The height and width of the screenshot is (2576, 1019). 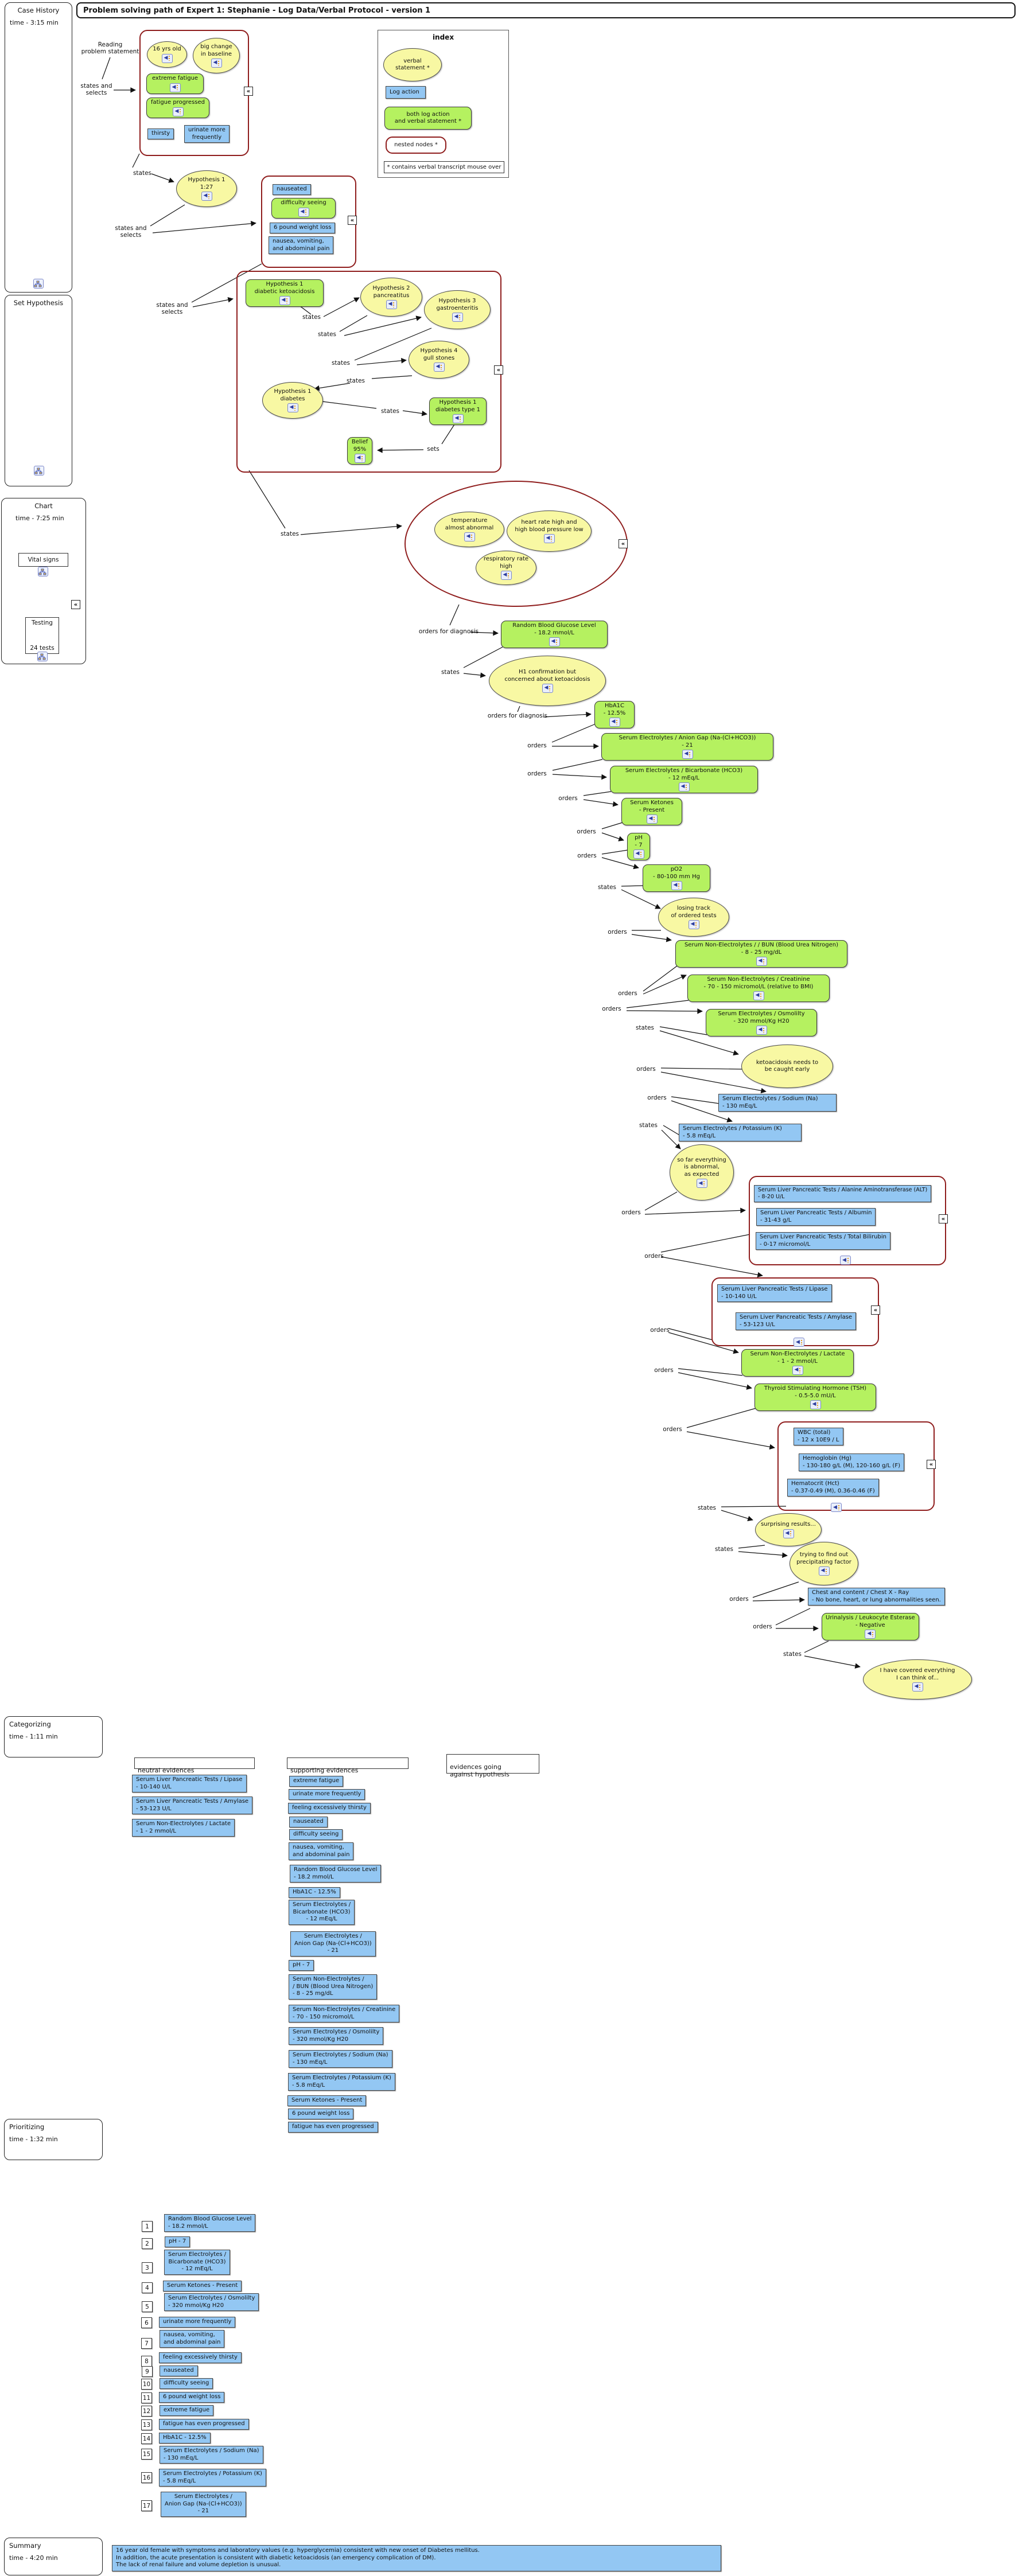 What do you see at coordinates (457, 309) in the screenshot?
I see `node-h3-gastroenteritis: Hypothesis 3 gastroenteritis` at bounding box center [457, 309].